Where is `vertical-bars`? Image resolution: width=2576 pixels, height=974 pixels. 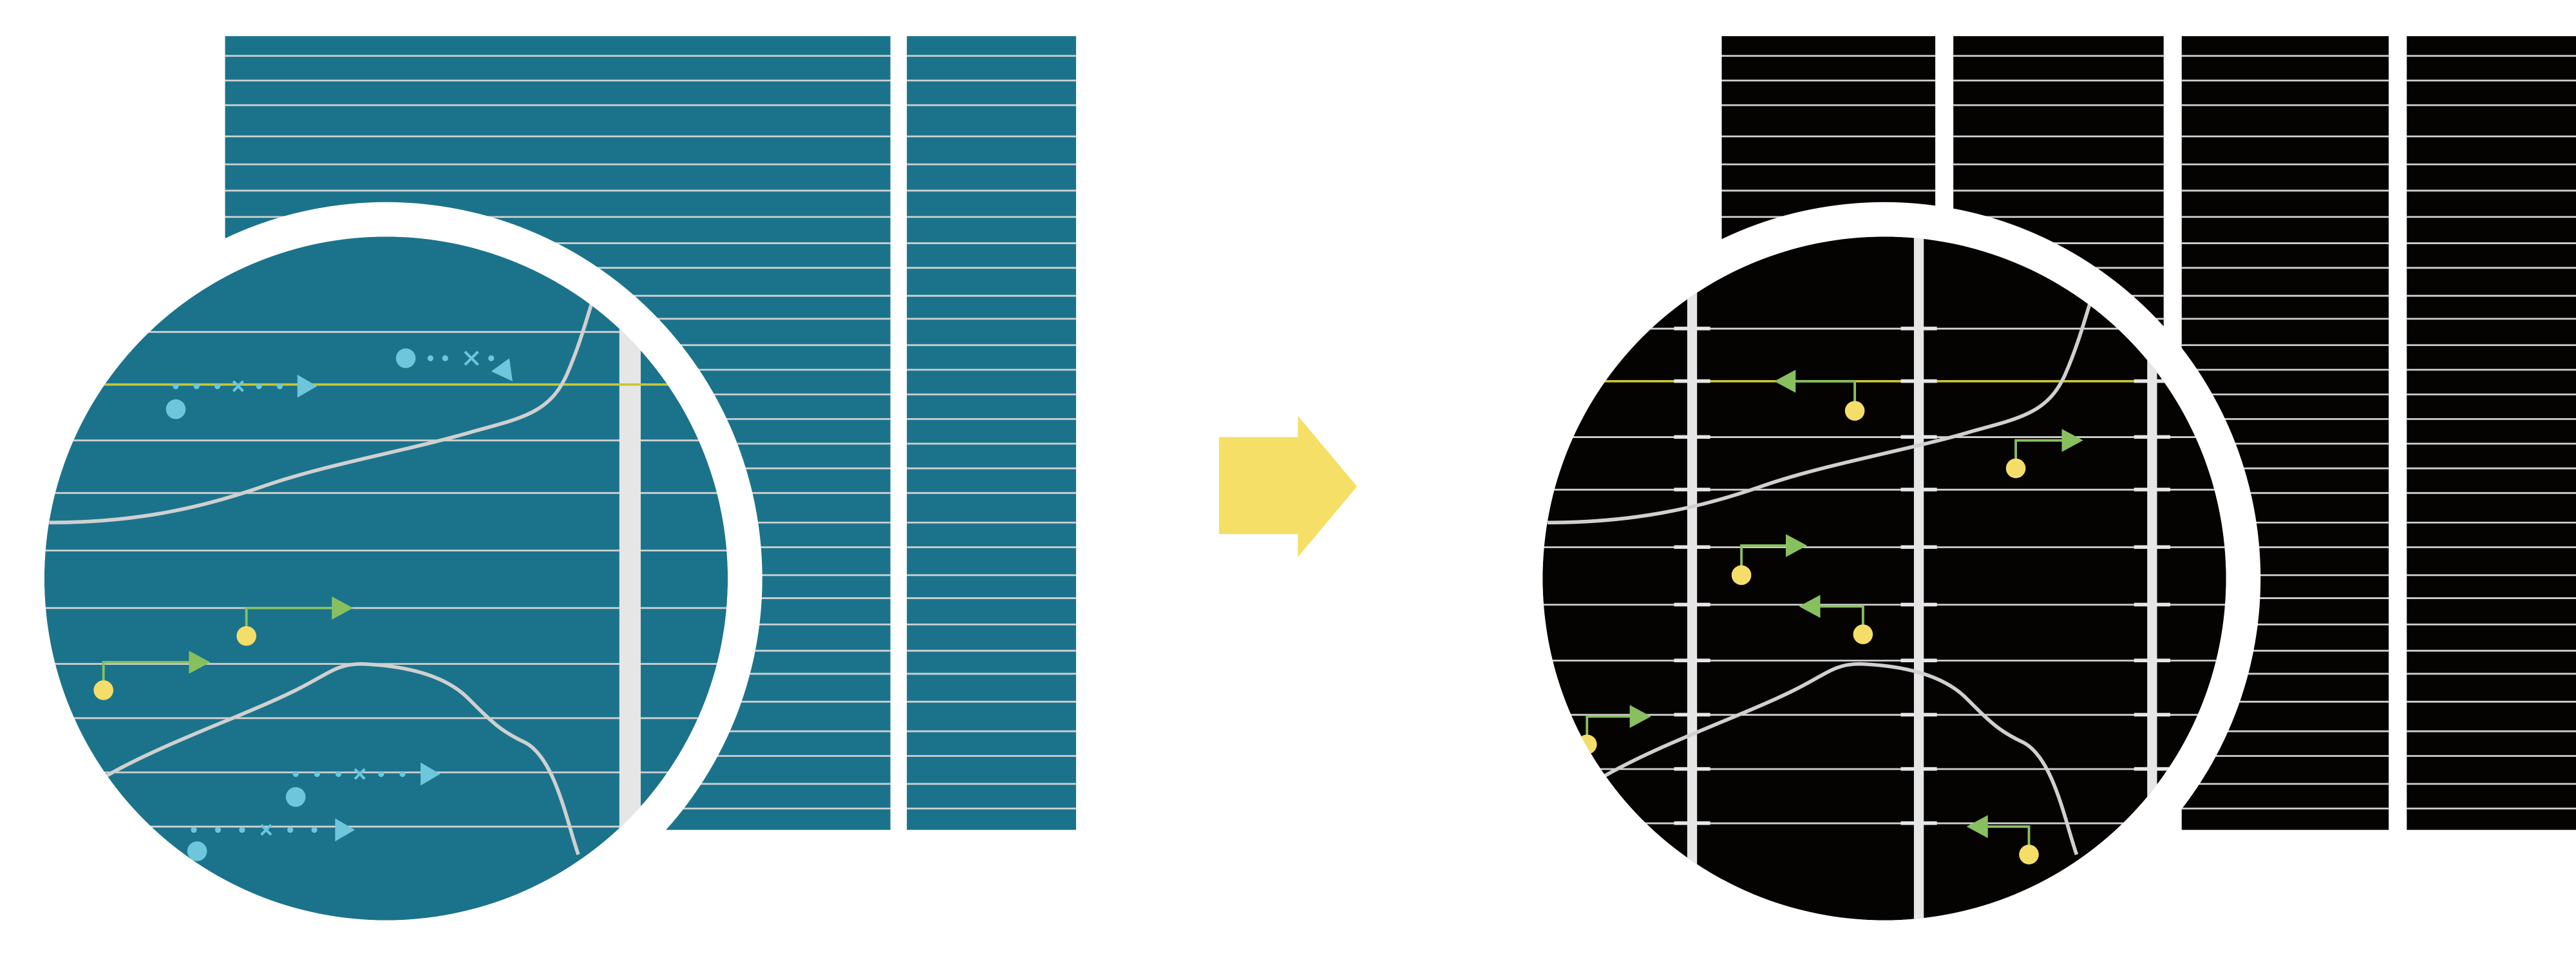
vertical-bars is located at coordinates (1922, 578).